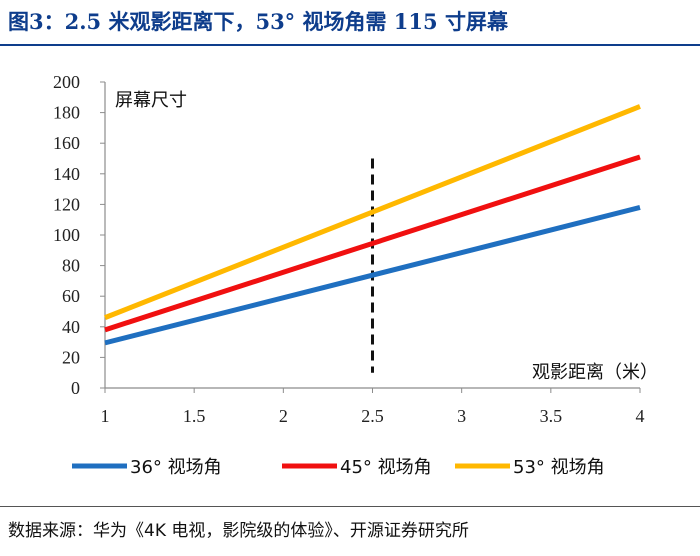  I want to click on x-tick-label: 1, so click(105, 416).